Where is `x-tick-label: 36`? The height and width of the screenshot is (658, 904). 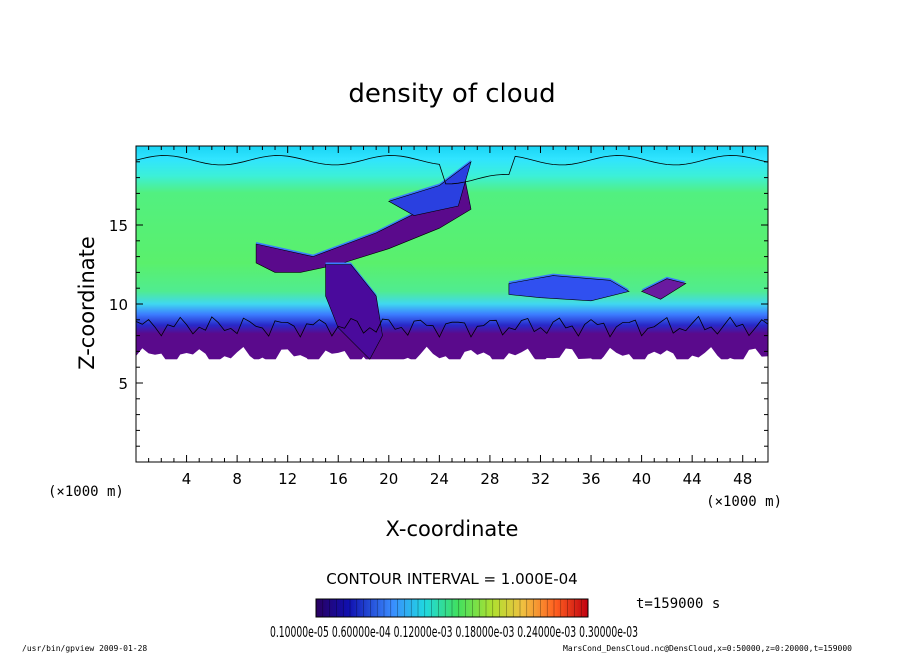 x-tick-label: 36 is located at coordinates (590, 479).